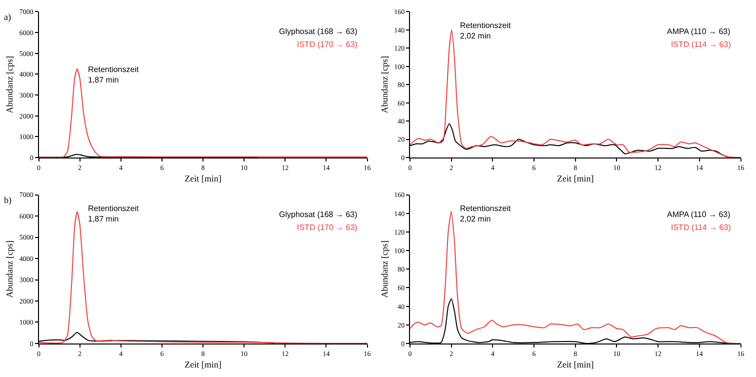 The width and height of the screenshot is (756, 377). I want to click on text: b), so click(8, 200).